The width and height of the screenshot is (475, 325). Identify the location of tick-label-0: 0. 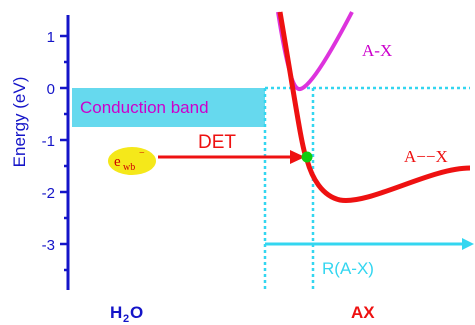
(51, 89).